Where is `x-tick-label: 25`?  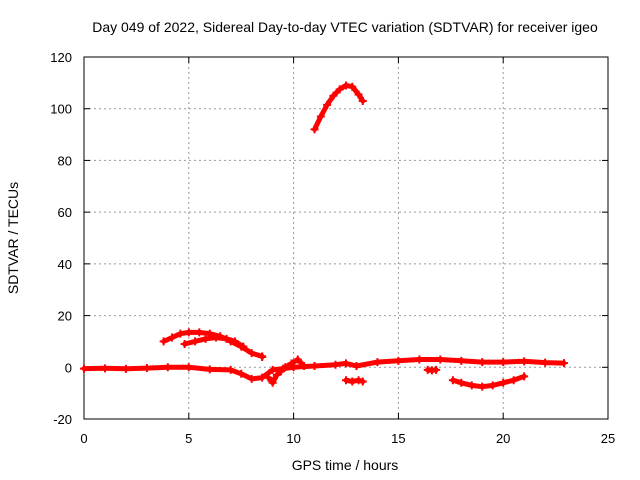
x-tick-label: 25 is located at coordinates (608, 438).